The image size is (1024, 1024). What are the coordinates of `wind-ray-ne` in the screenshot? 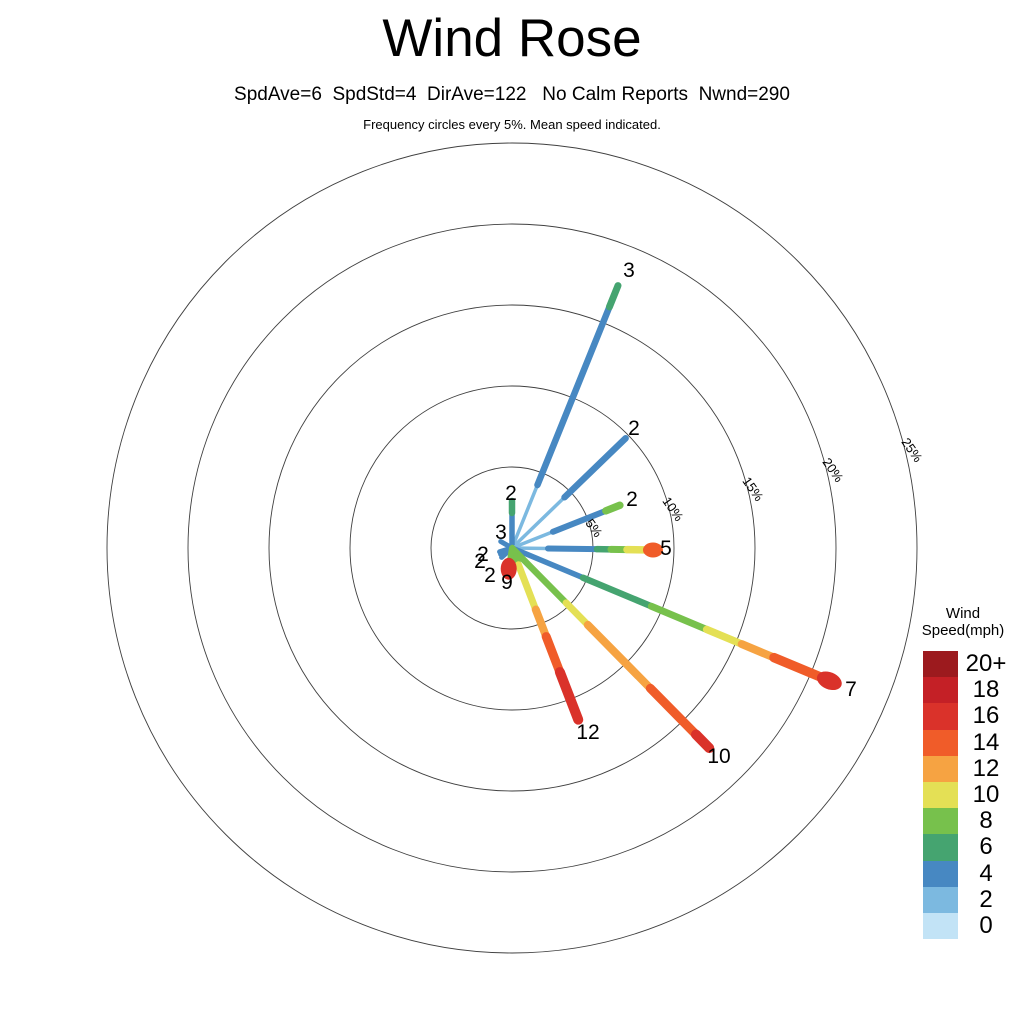 It's located at (569, 492).